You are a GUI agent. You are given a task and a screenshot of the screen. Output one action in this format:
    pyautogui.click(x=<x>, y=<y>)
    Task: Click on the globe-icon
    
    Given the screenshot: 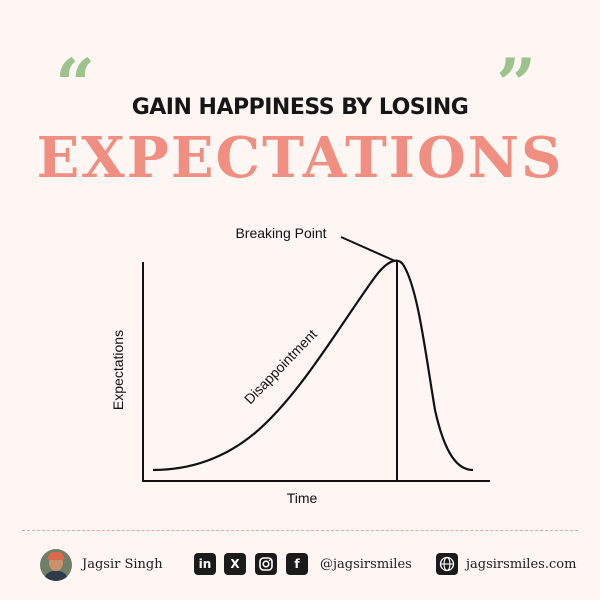 What is the action you would take?
    pyautogui.click(x=447, y=564)
    